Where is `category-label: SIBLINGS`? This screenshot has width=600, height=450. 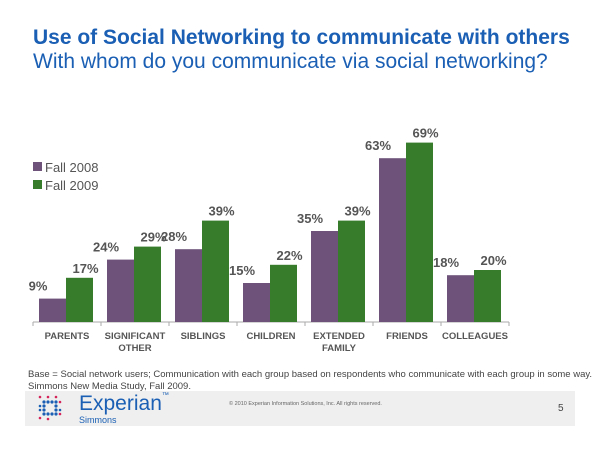
category-label: SIBLINGS is located at coordinates (203, 336).